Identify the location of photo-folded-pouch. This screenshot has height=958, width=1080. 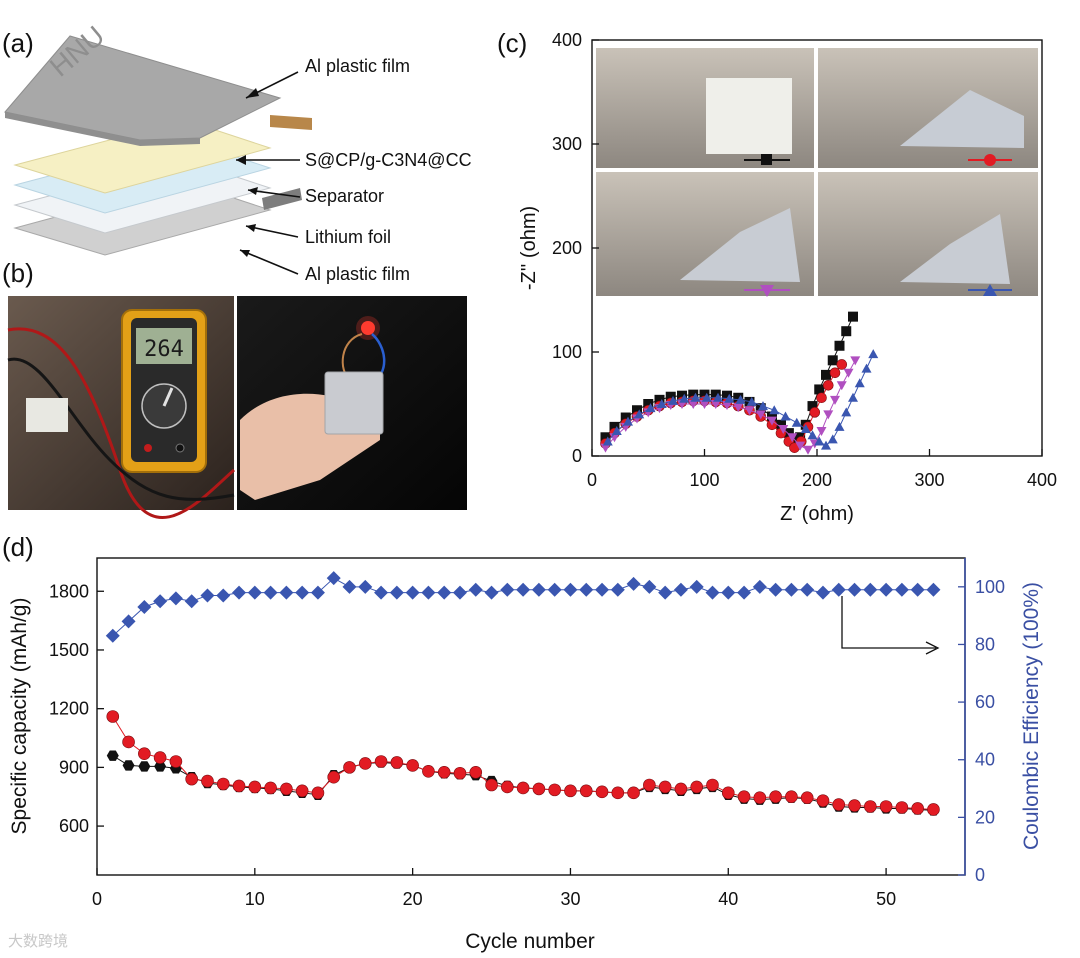
(740, 245).